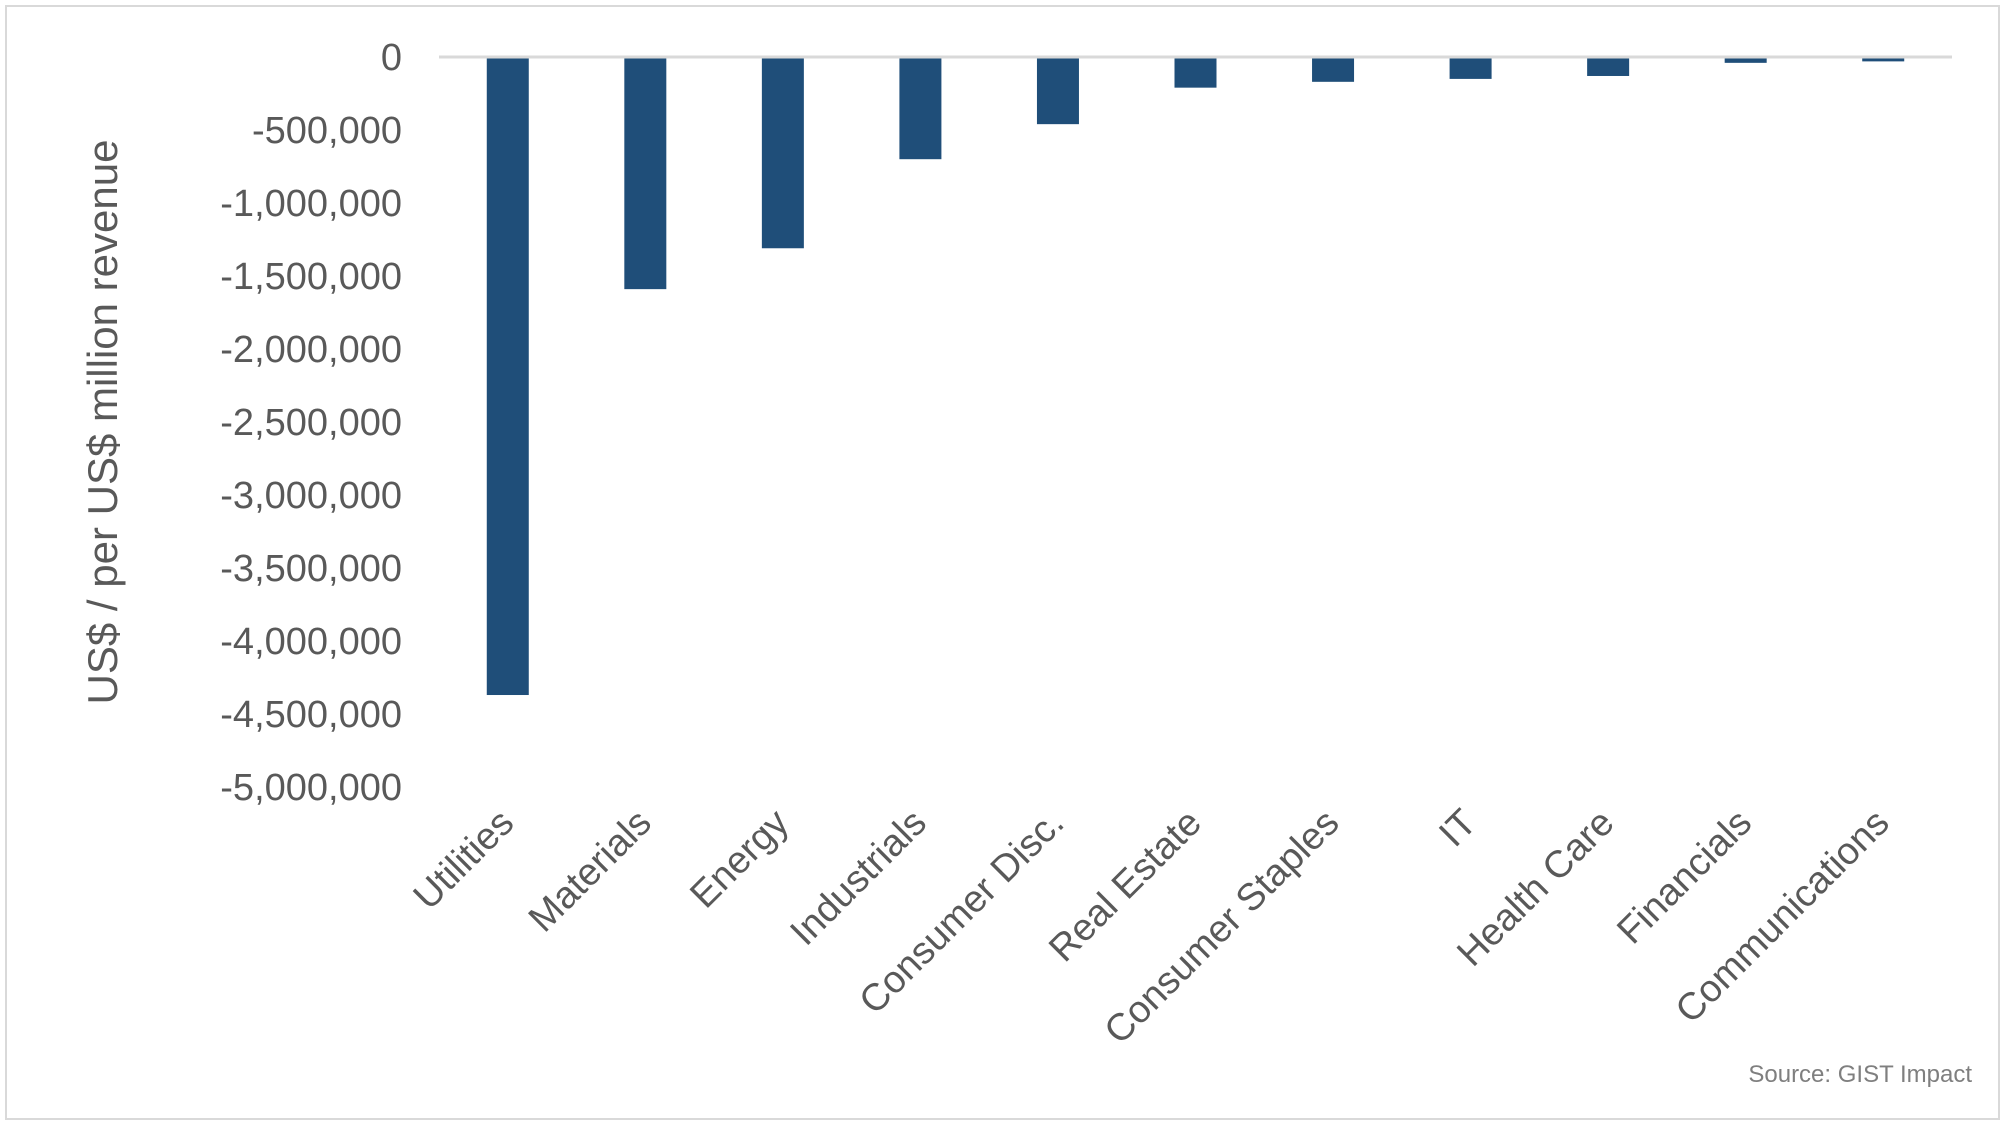 Image resolution: width=2007 pixels, height=1127 pixels. I want to click on bar-real-estate, so click(1195, 72).